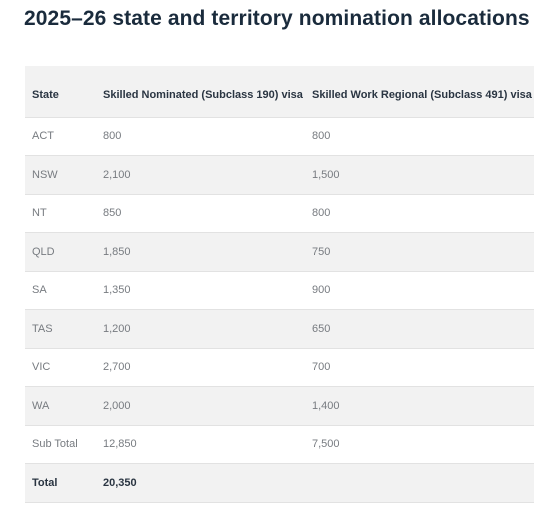  Describe the element at coordinates (279, 251) in the screenshot. I see `table-row: QLD 1,850 750` at that location.